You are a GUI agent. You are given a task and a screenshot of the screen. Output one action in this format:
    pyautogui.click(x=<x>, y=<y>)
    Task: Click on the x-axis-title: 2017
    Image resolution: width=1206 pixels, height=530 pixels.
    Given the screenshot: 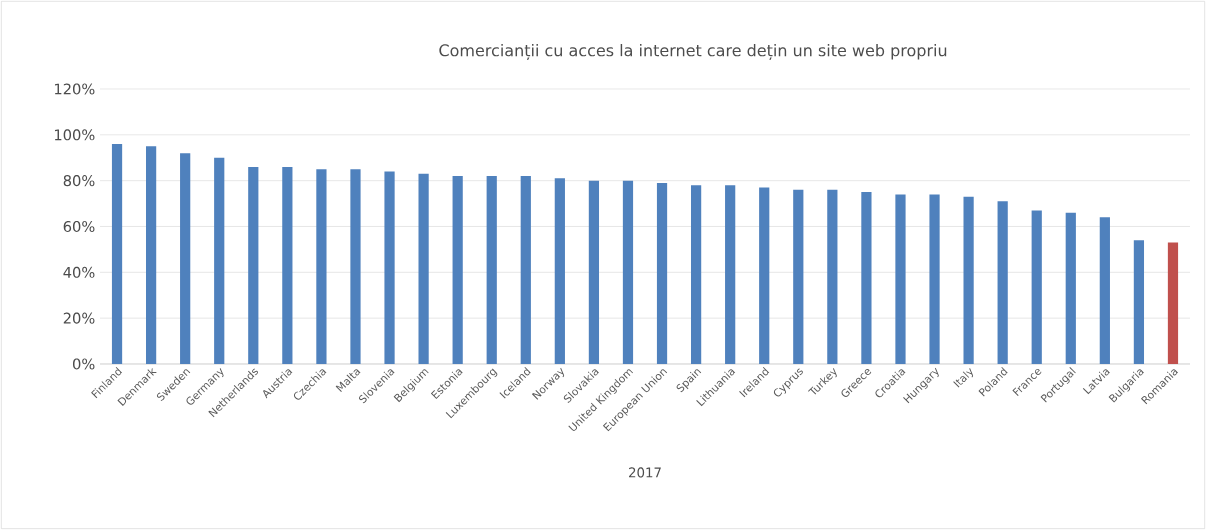 What is the action you would take?
    pyautogui.click(x=645, y=472)
    